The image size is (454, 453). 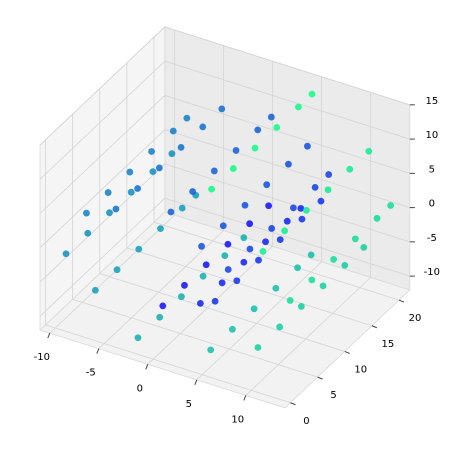 What do you see at coordinates (237, 419) in the screenshot?
I see `x-tick-label: 10` at bounding box center [237, 419].